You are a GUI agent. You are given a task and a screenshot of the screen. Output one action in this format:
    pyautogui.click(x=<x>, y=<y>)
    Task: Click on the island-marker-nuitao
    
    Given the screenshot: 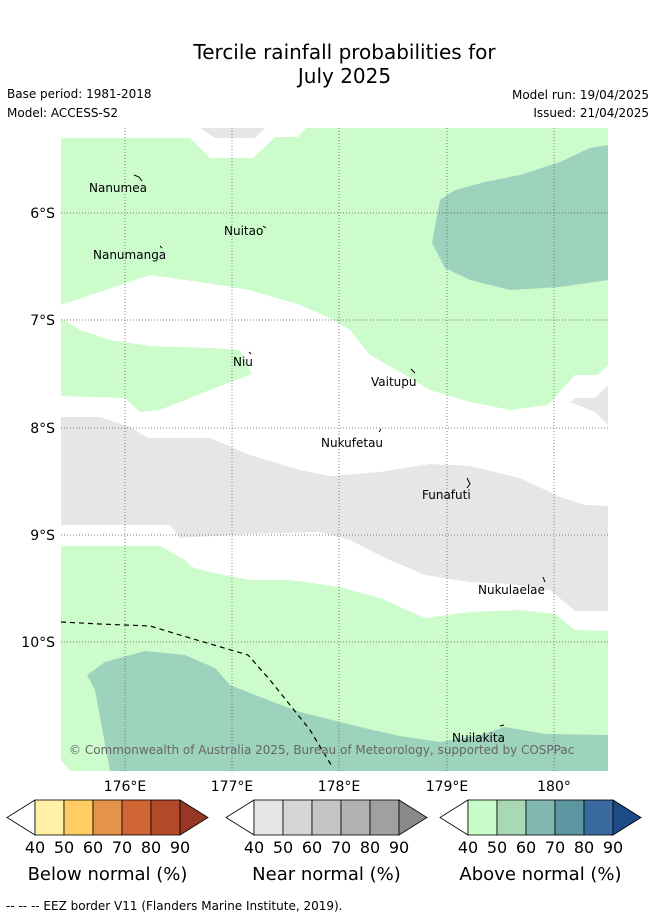 What is the action you would take?
    pyautogui.click(x=264, y=227)
    